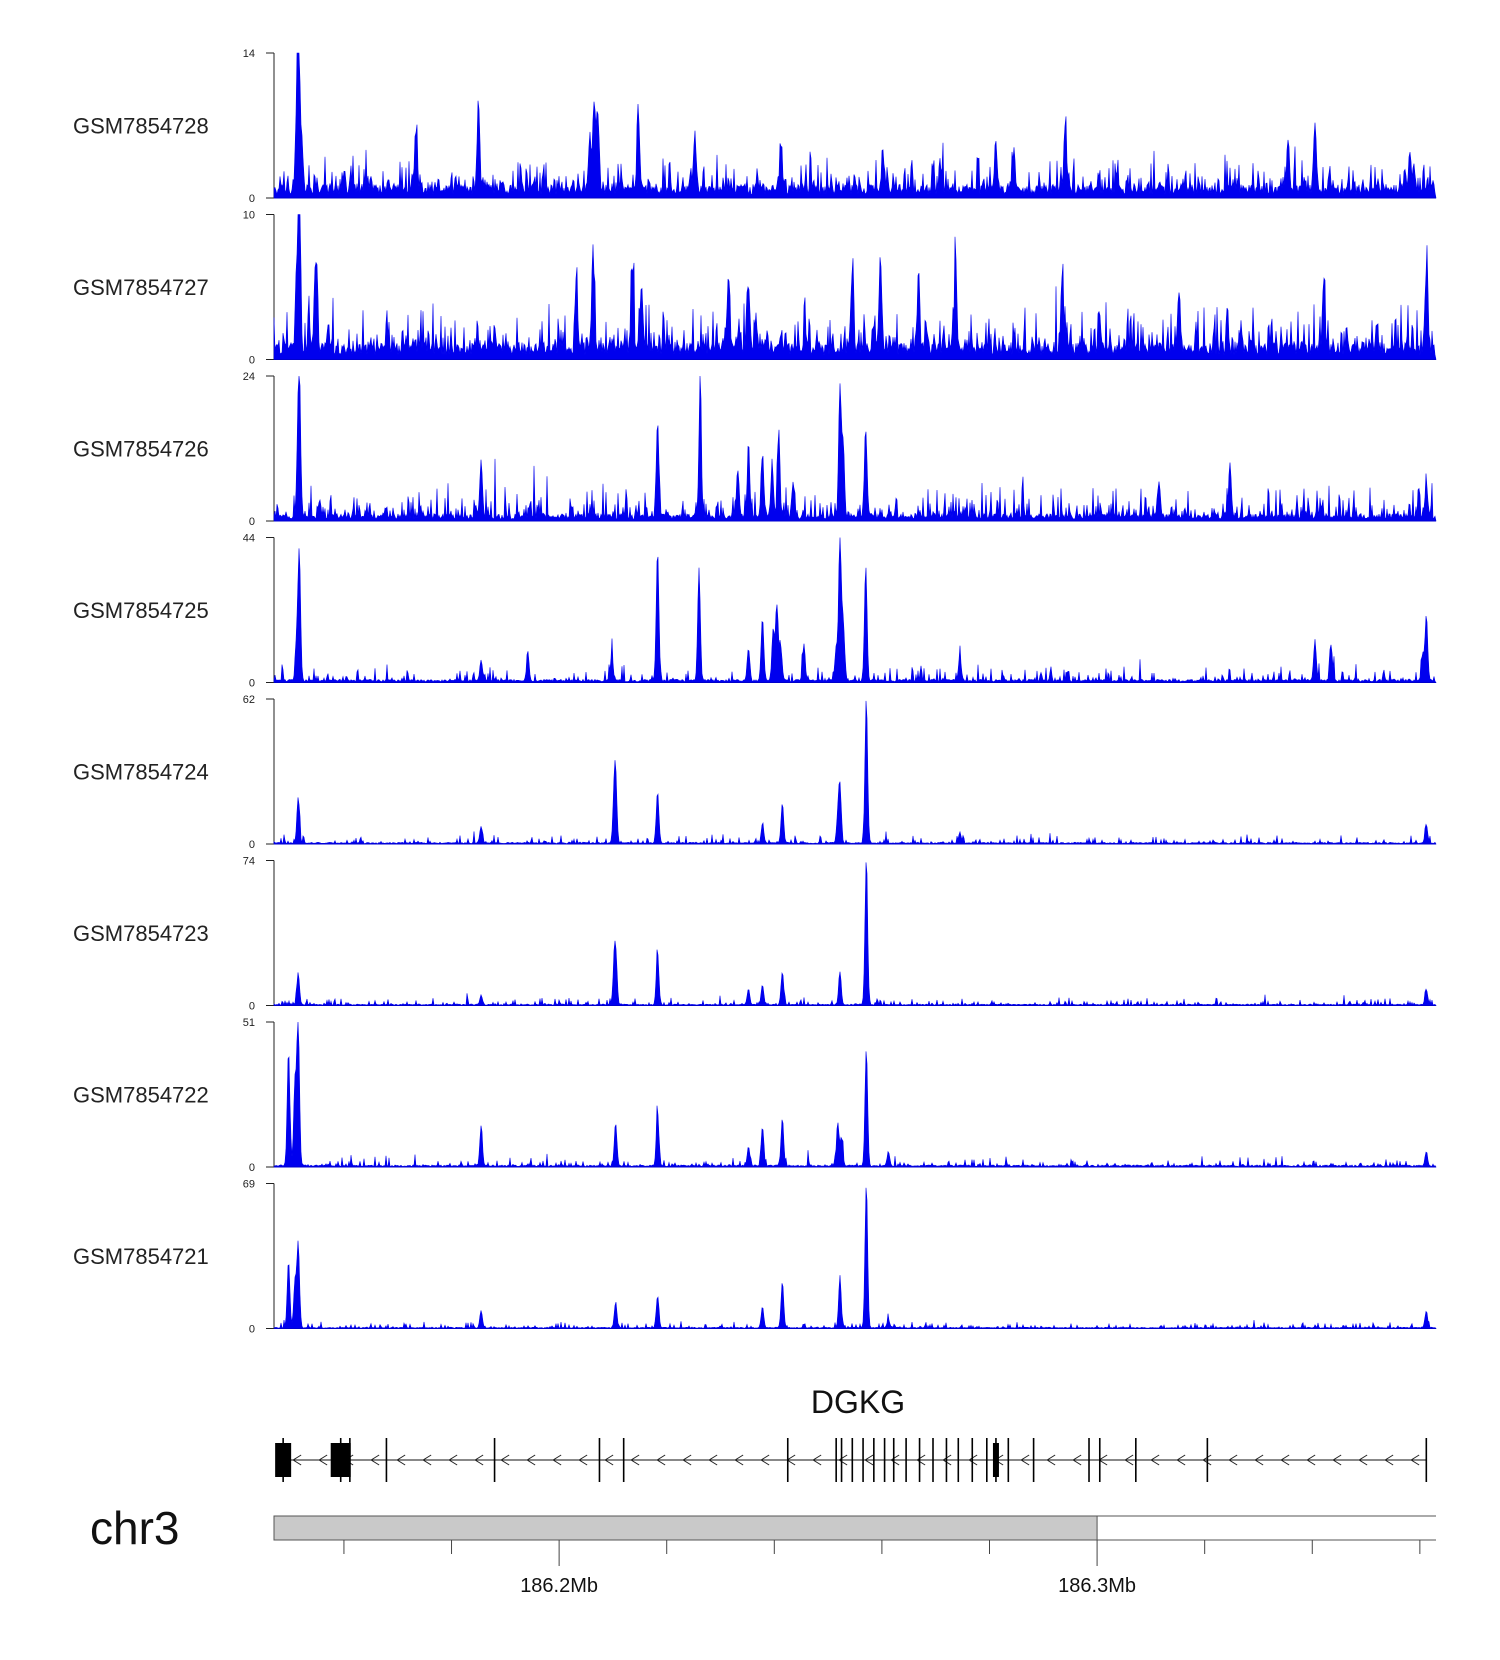  What do you see at coordinates (763, 1549) in the screenshot?
I see `genome-axis: chr3 186.2Mb 186.3Mb` at bounding box center [763, 1549].